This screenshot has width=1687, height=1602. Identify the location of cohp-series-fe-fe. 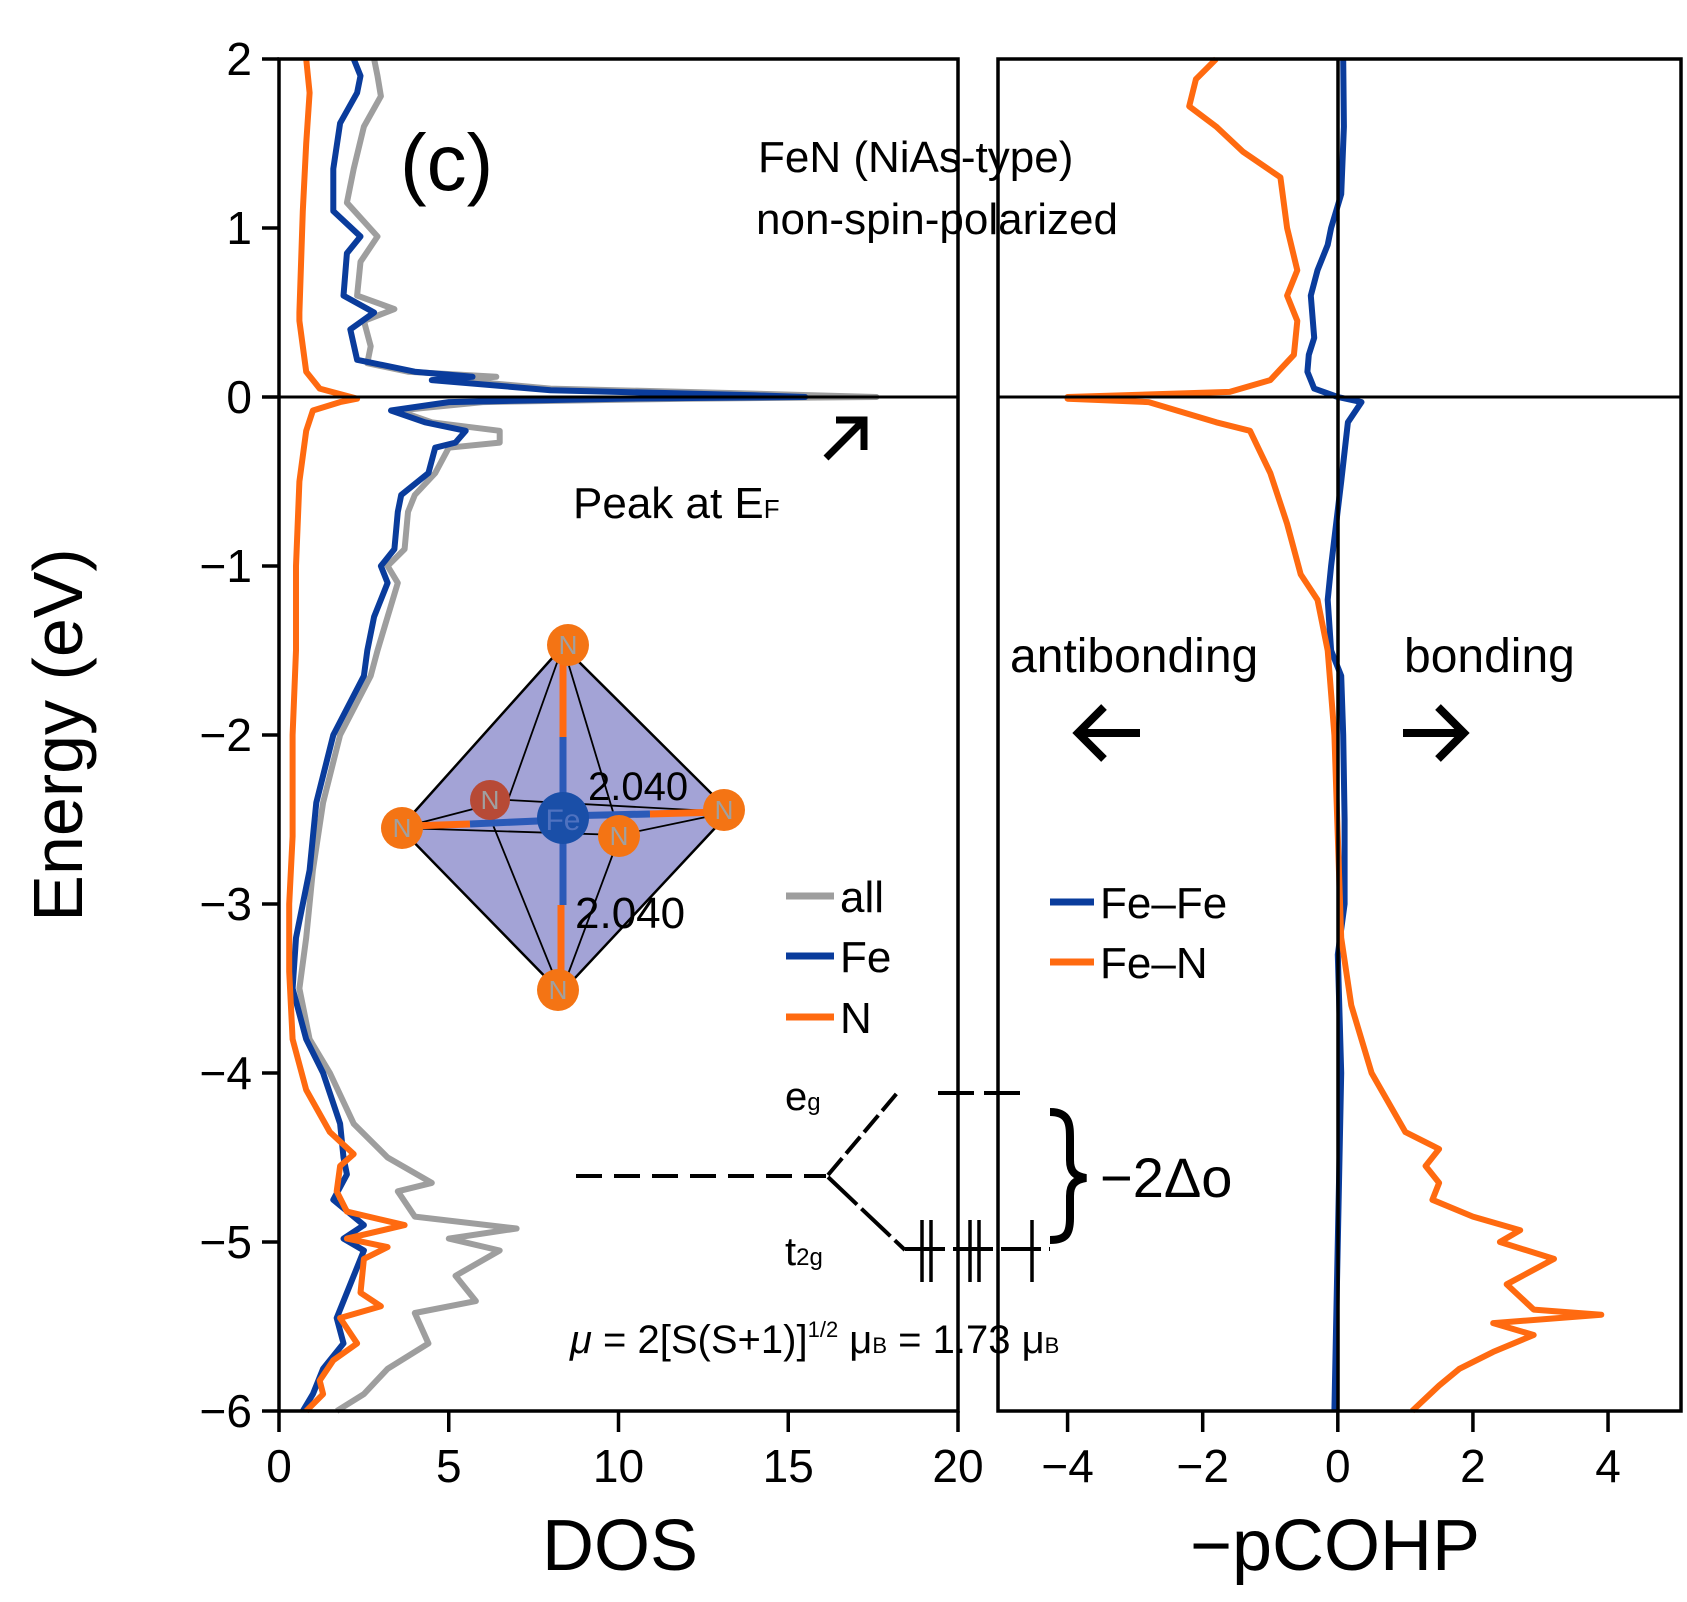
(1334, 735).